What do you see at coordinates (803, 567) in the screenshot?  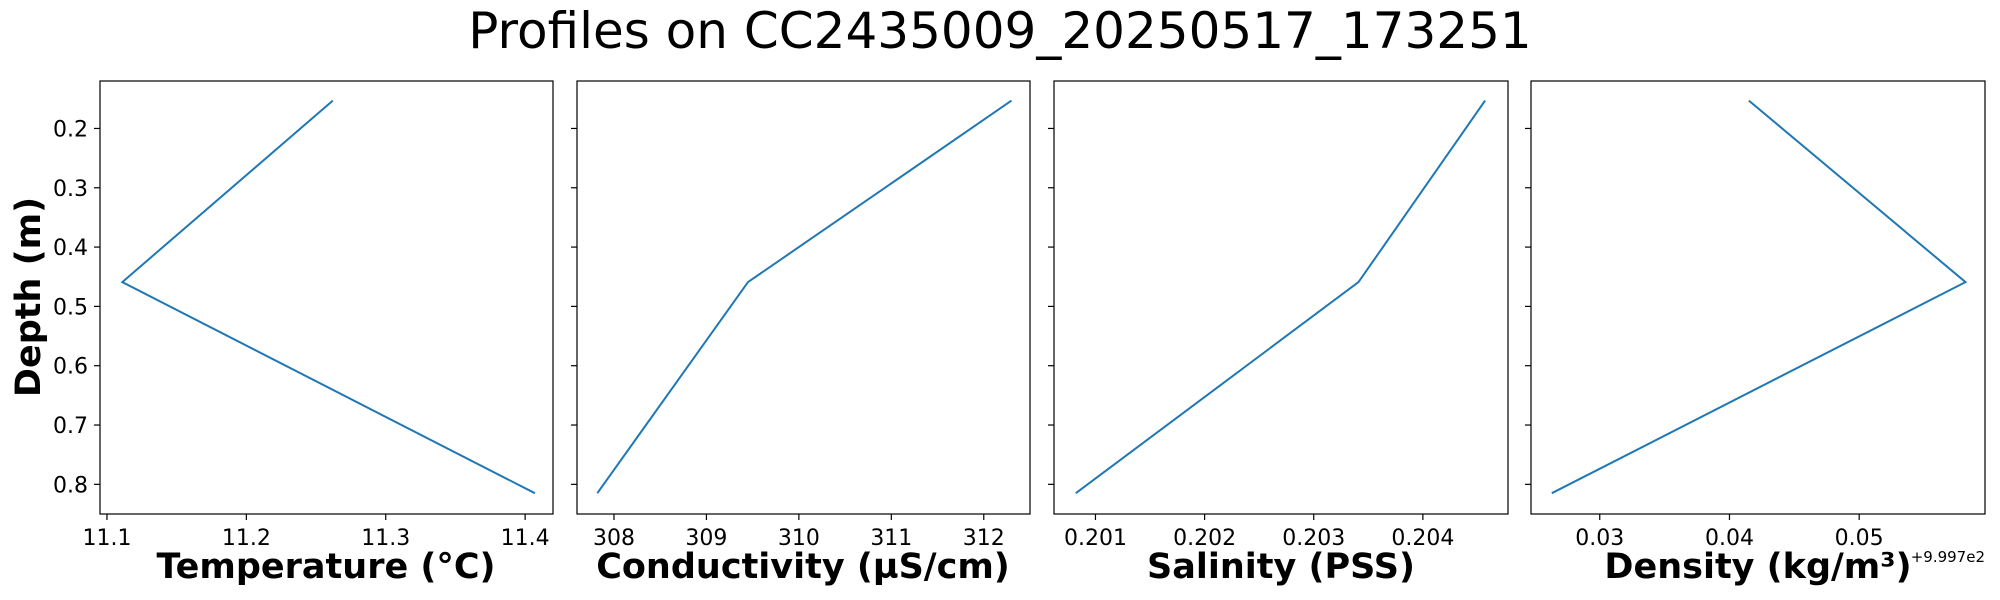 I see `x-axis-label: Conductivity (µS/cm)` at bounding box center [803, 567].